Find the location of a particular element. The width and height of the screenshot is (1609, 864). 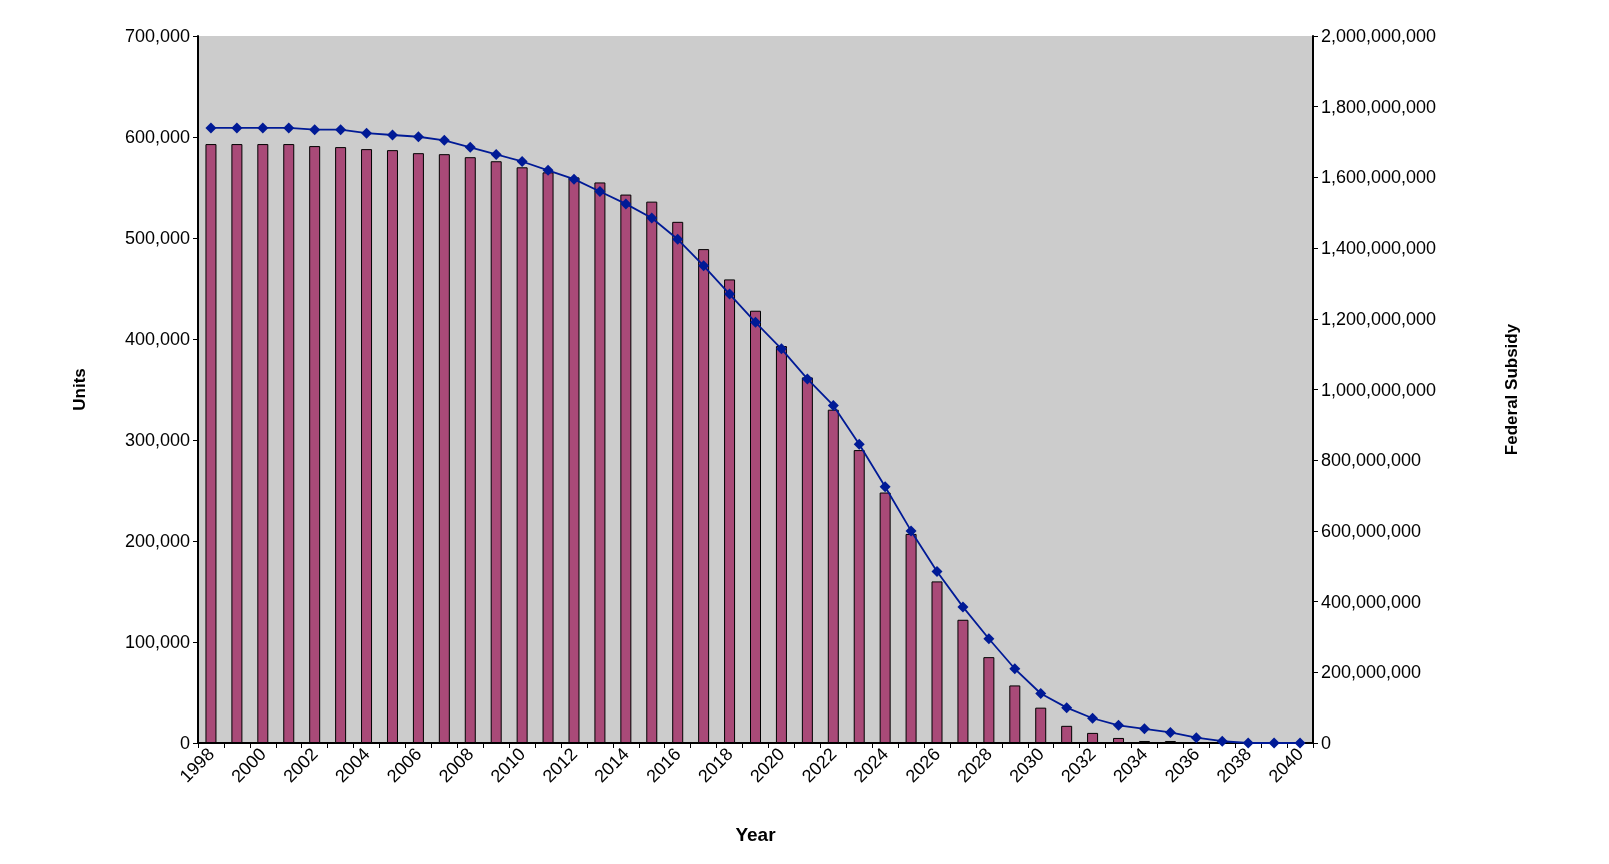

y2-tick-label: 800,000,000 is located at coordinates (1371, 460).